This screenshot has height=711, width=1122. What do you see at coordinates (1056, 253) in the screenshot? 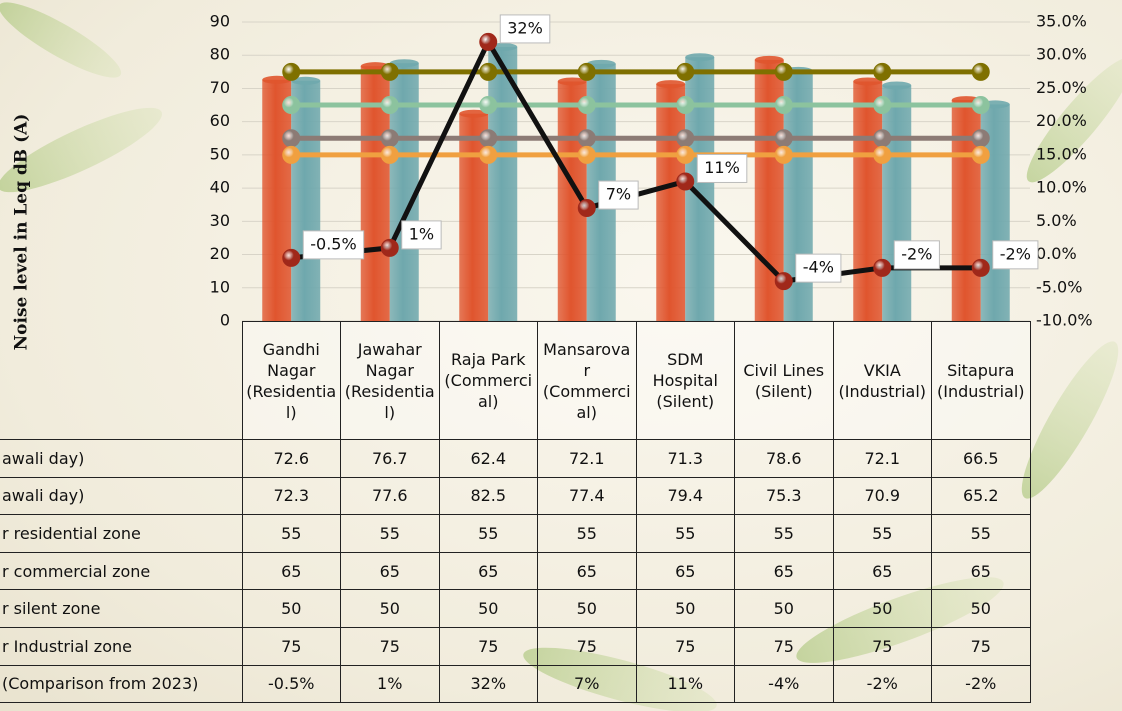
I see `y2-tick-label: 0.0%` at bounding box center [1056, 253].